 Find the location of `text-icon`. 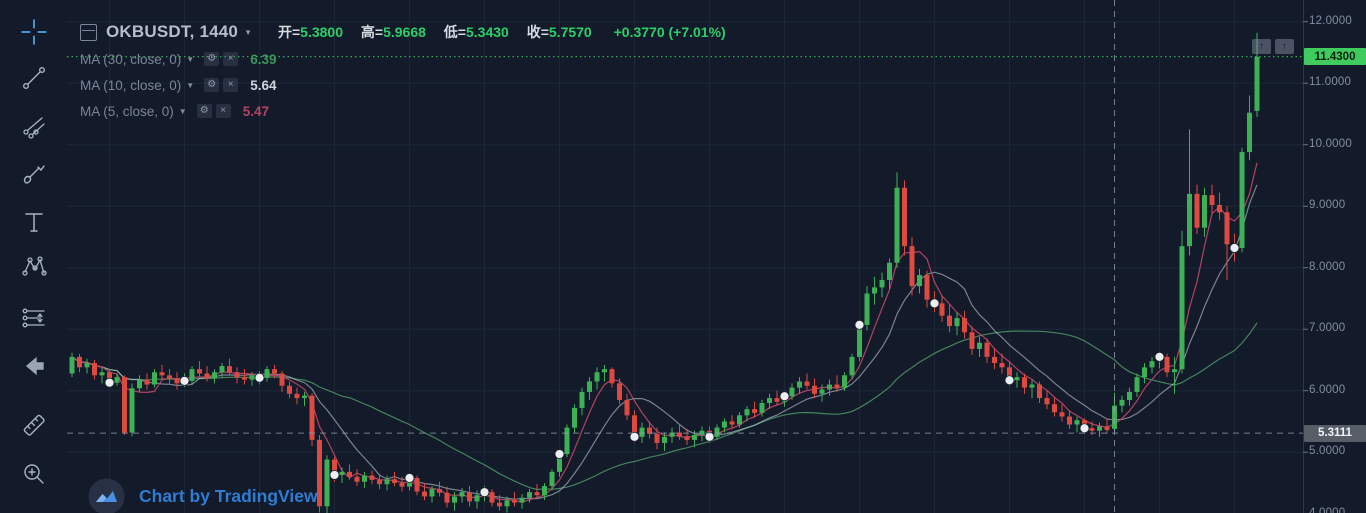

text-icon is located at coordinates (34, 222).